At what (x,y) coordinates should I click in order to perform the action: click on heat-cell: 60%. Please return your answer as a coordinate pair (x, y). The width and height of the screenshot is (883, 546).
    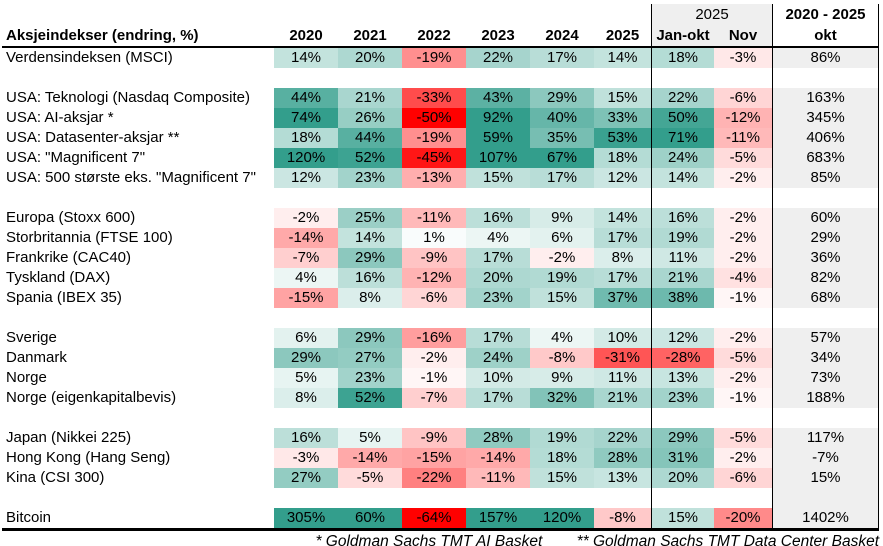
    Looking at the image, I should click on (370, 518).